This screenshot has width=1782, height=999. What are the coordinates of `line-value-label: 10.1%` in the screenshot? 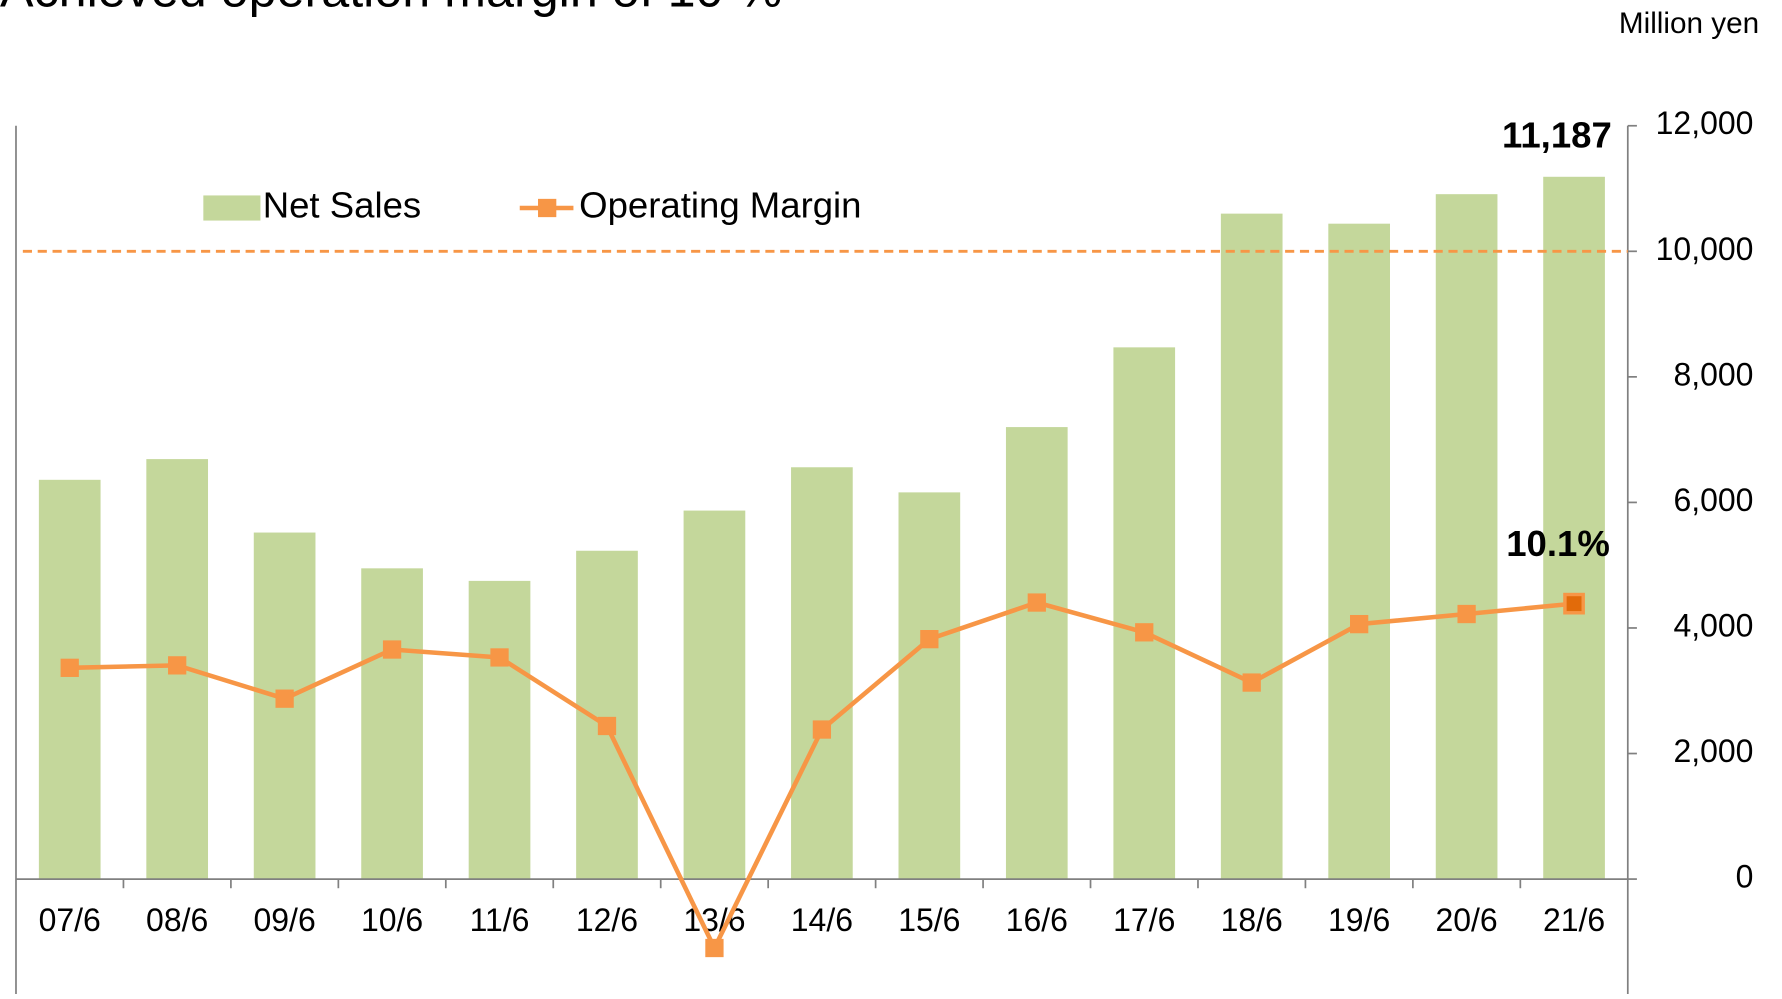 It's located at (1558, 543).